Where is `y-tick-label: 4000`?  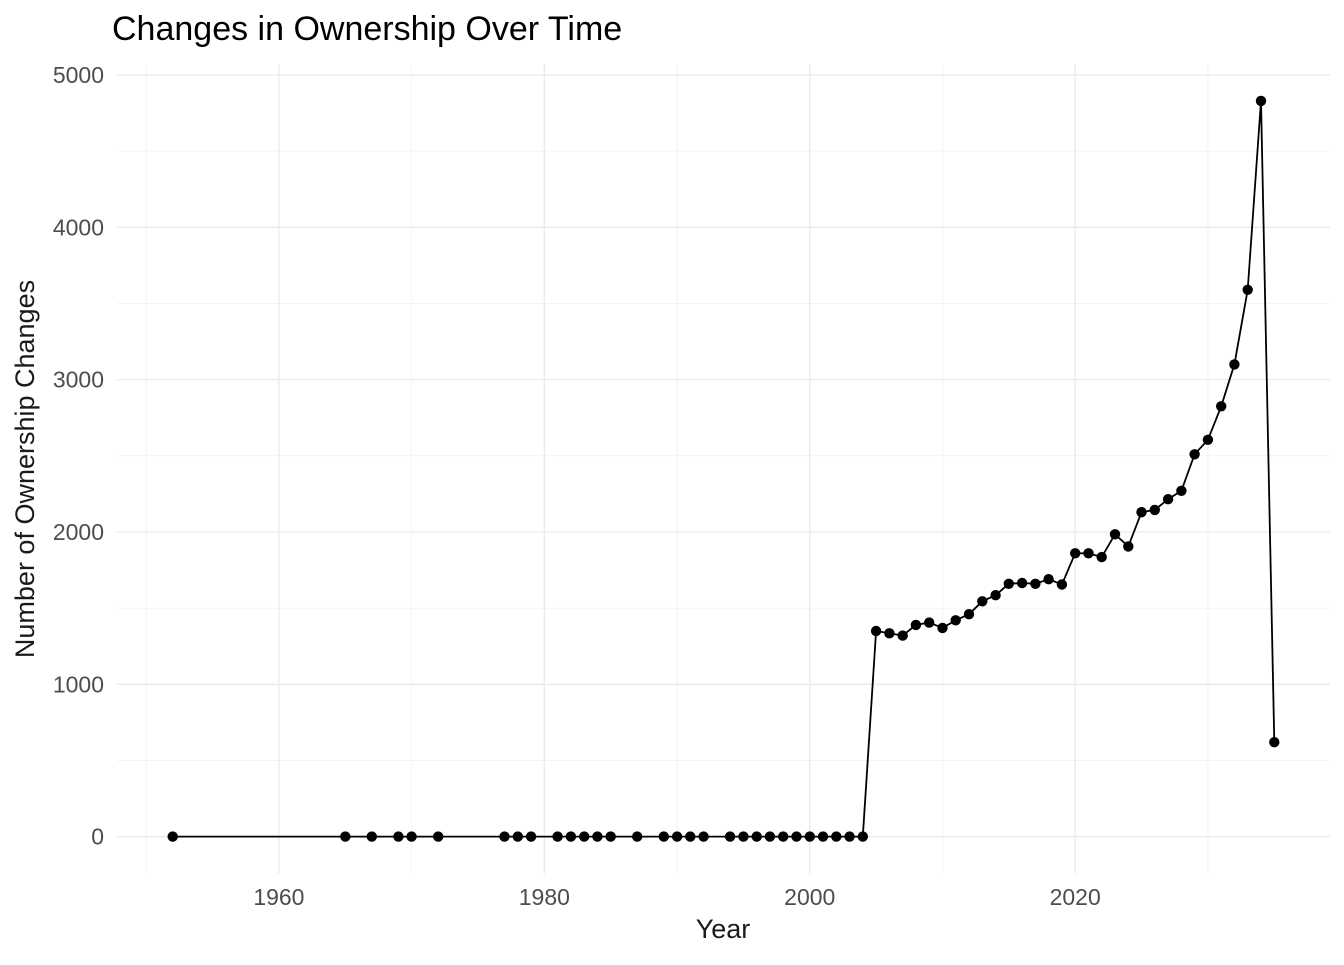 y-tick-label: 4000 is located at coordinates (78, 227).